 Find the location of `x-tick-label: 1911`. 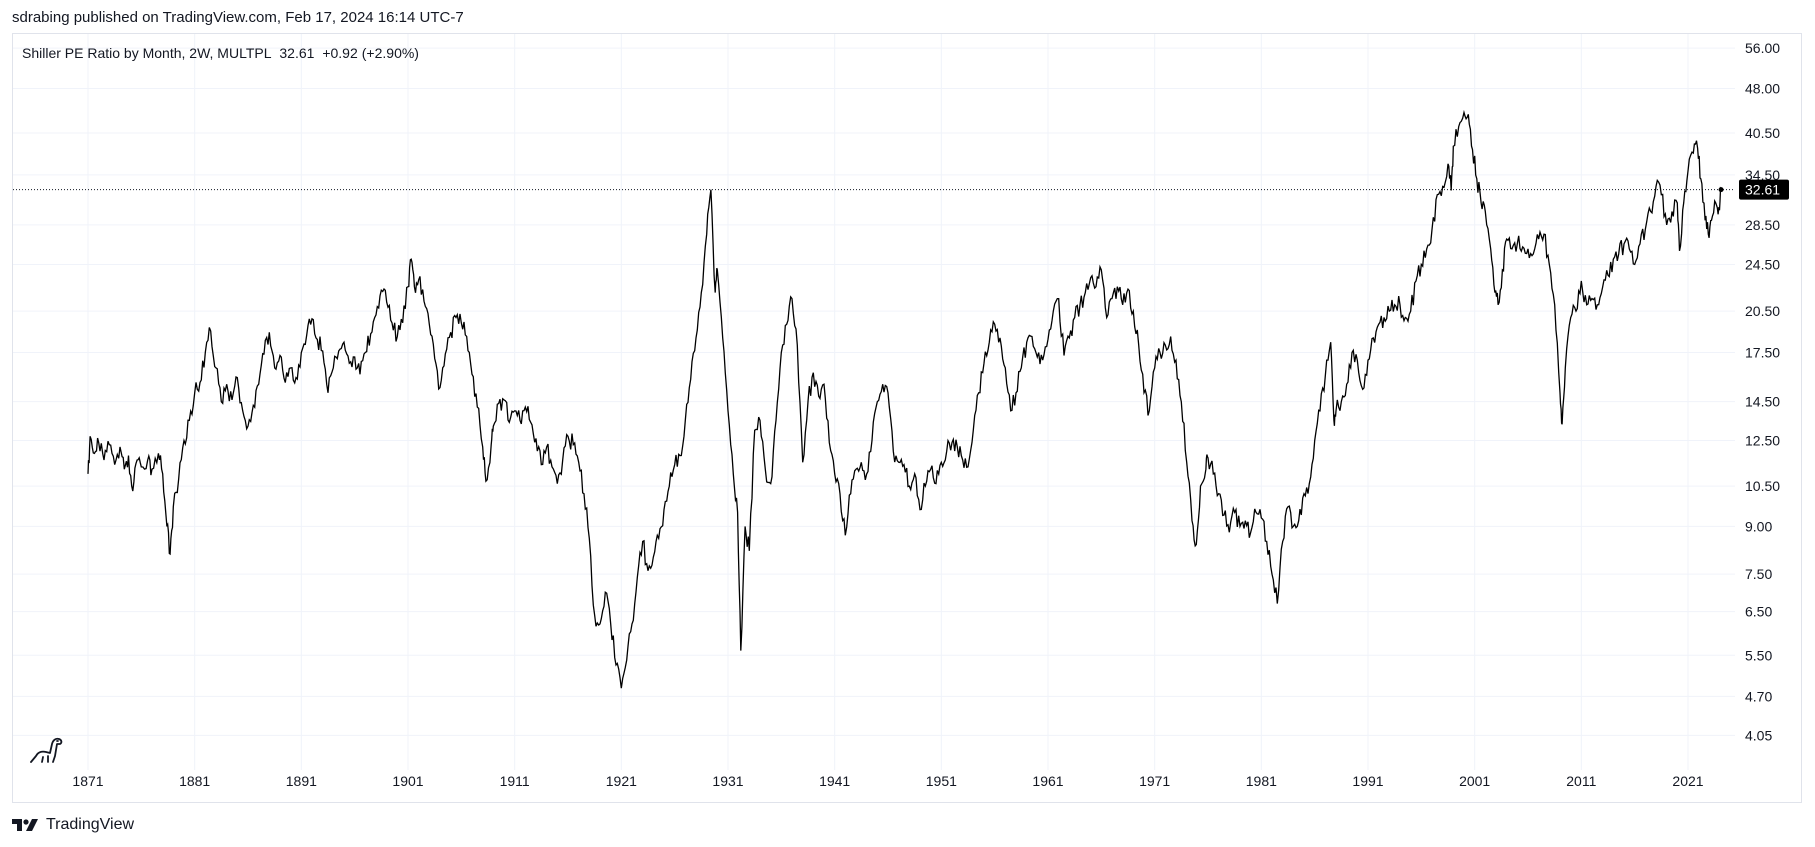

x-tick-label: 1911 is located at coordinates (515, 781).